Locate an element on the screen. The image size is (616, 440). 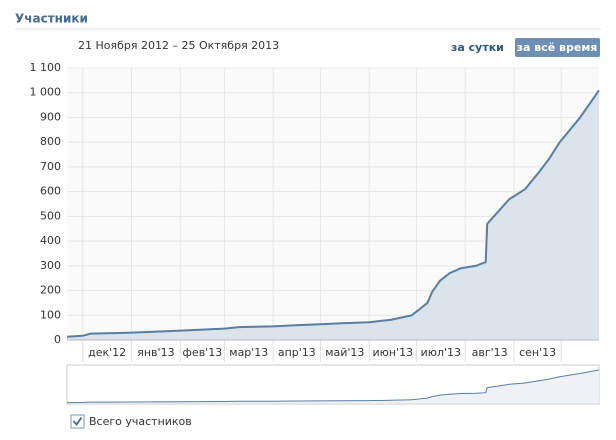
y-tick-label: 100 is located at coordinates (50, 314).